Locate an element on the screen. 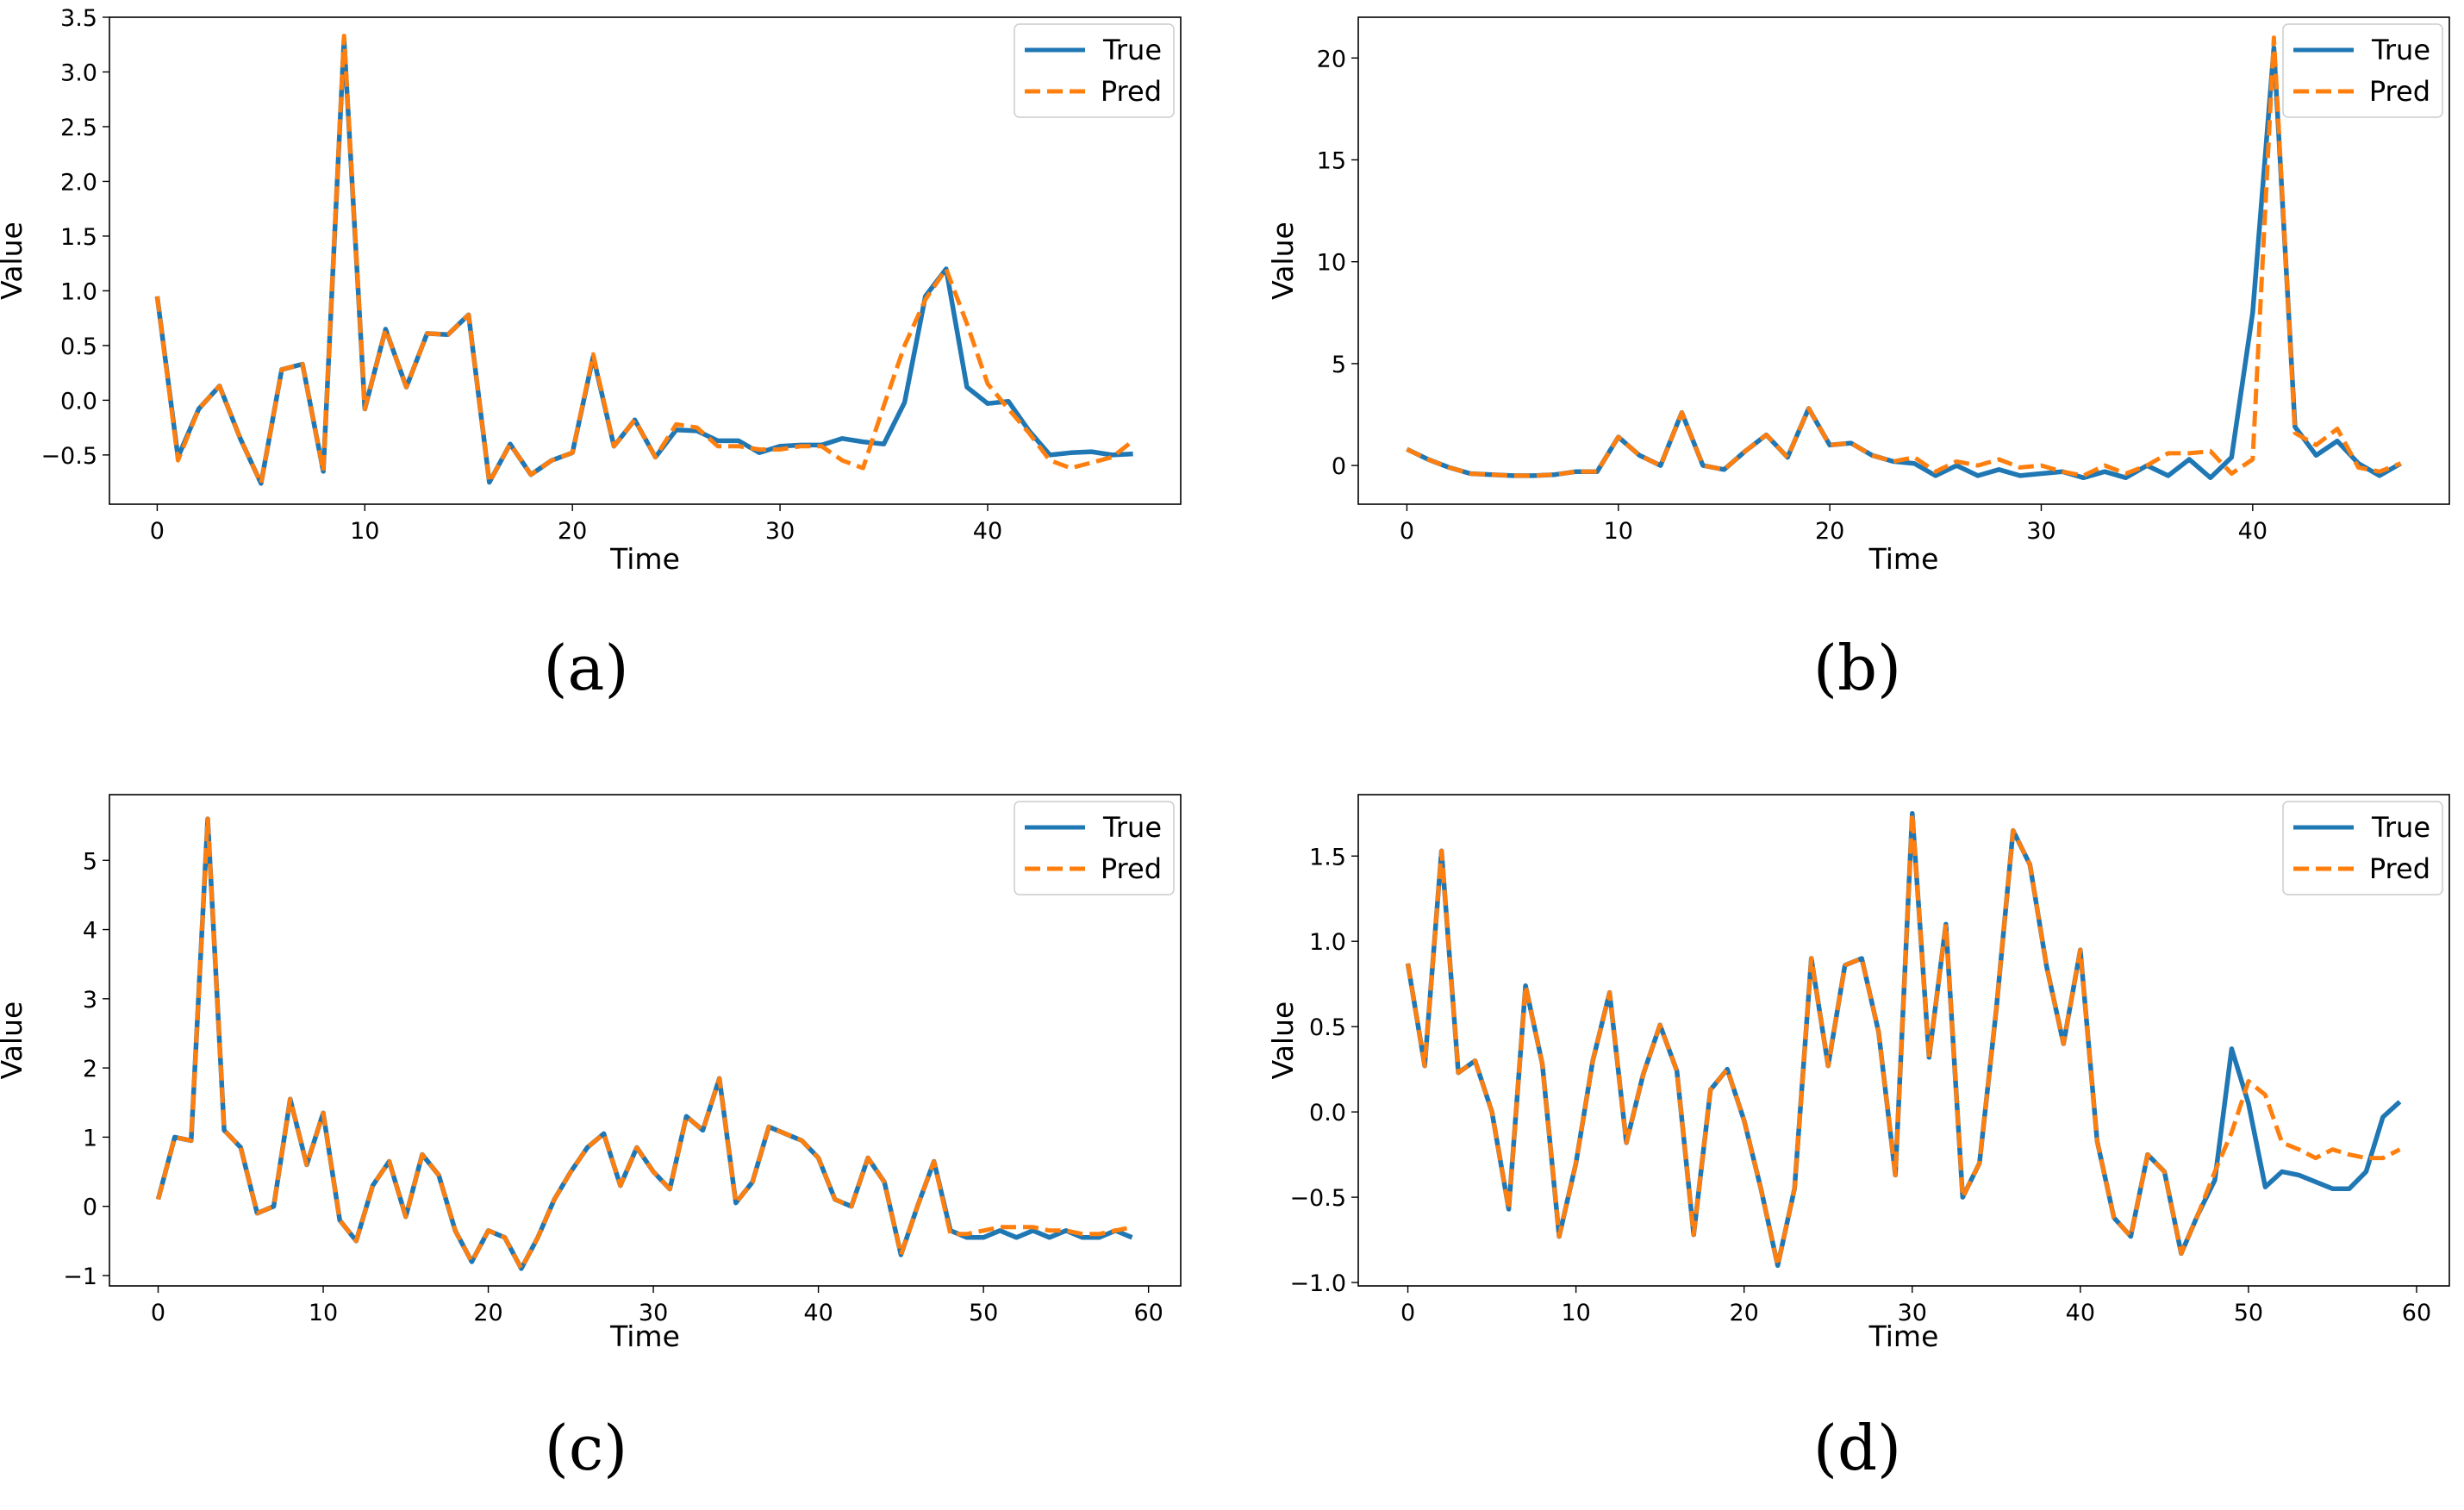 This screenshot has width=2464, height=1510. y-tick-label: 3 is located at coordinates (90, 1000).